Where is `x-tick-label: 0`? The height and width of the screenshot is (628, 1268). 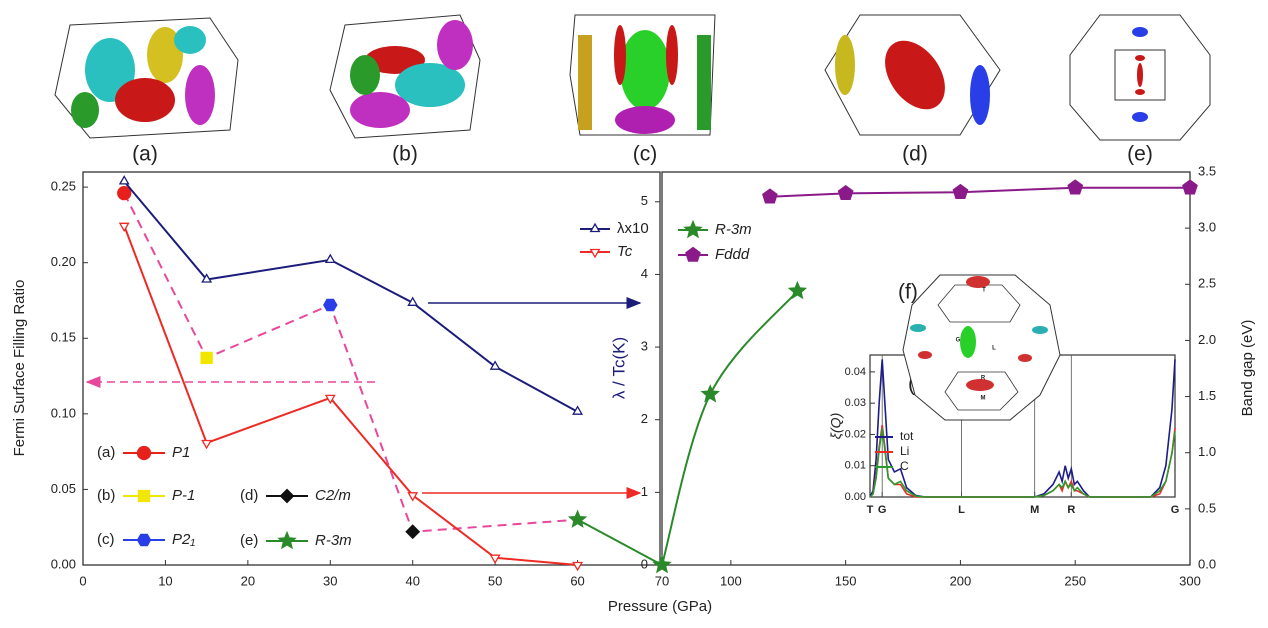 x-tick-label: 0 is located at coordinates (82, 580).